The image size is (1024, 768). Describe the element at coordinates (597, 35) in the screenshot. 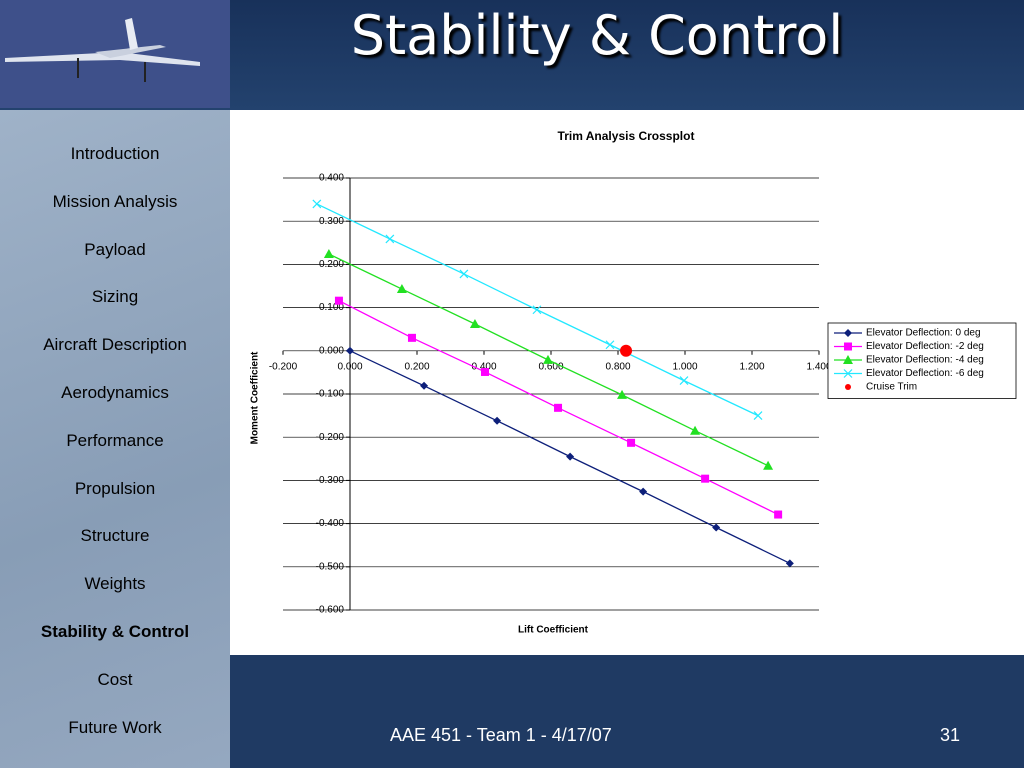

I see `slide-title: Stability & Control` at that location.